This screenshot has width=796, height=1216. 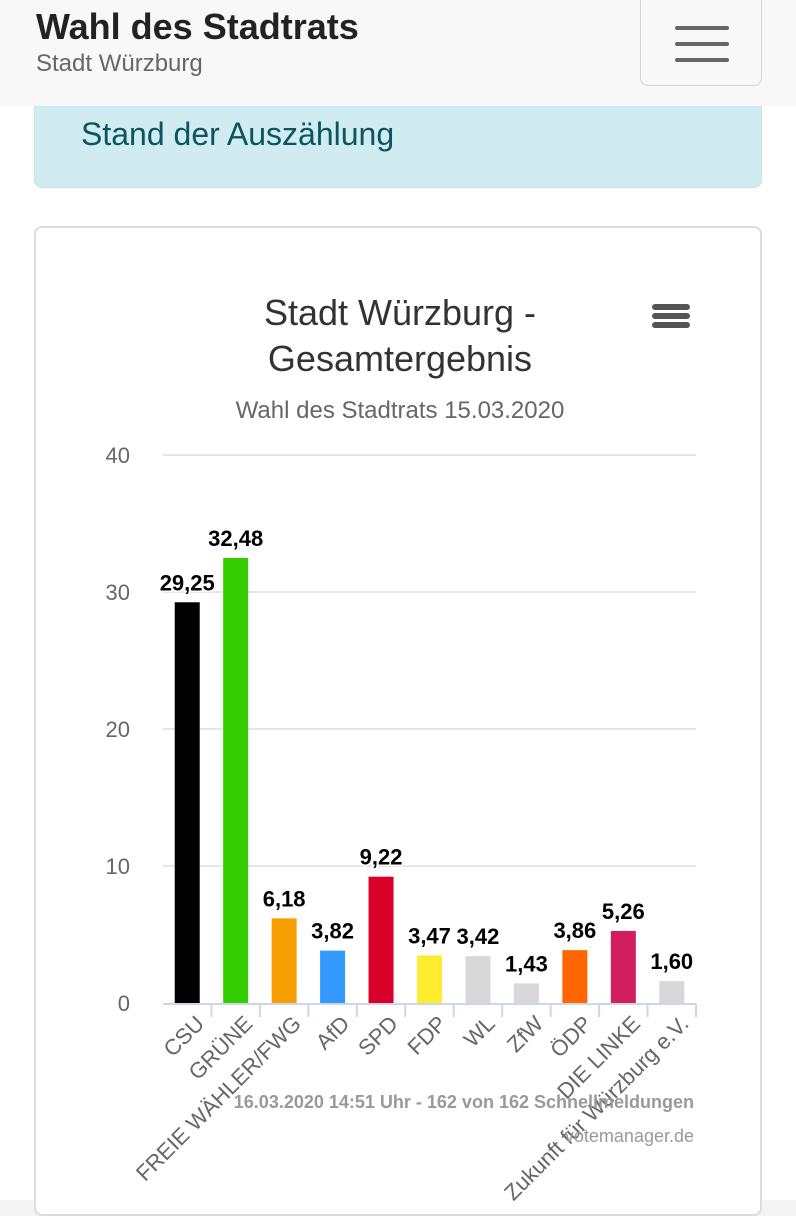 What do you see at coordinates (629, 1136) in the screenshot?
I see `chart-credit: votemanager.de` at bounding box center [629, 1136].